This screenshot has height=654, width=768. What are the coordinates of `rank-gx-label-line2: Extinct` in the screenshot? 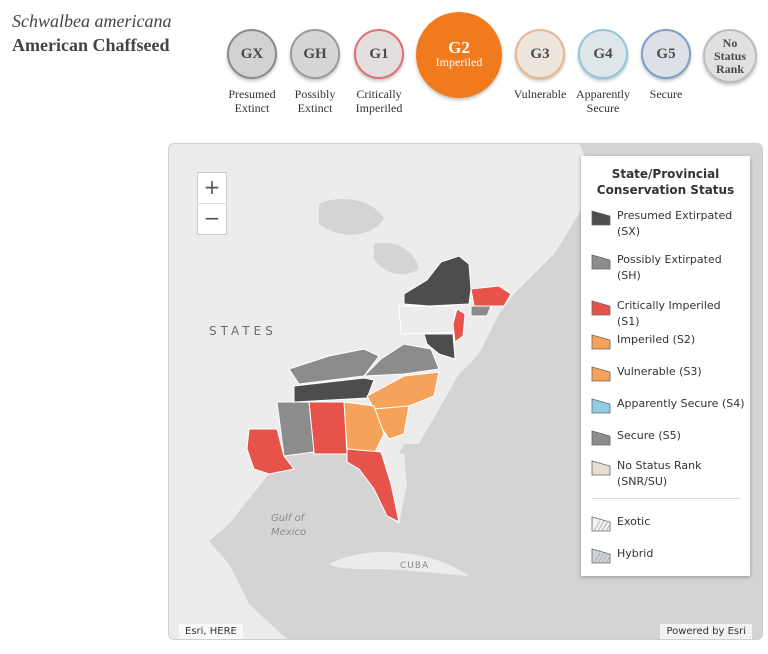 It's located at (252, 108).